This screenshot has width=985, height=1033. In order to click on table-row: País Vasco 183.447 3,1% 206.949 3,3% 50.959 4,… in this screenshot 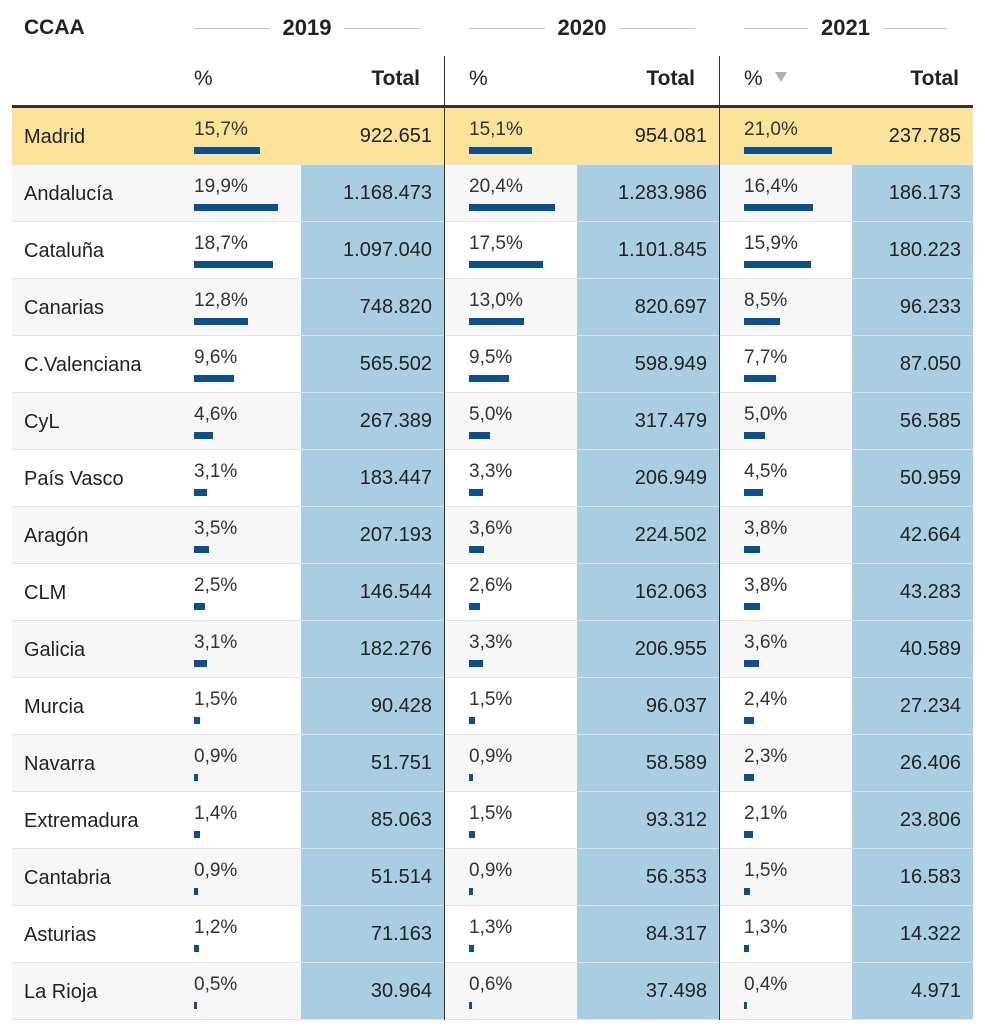, I will do `click(492, 478)`.